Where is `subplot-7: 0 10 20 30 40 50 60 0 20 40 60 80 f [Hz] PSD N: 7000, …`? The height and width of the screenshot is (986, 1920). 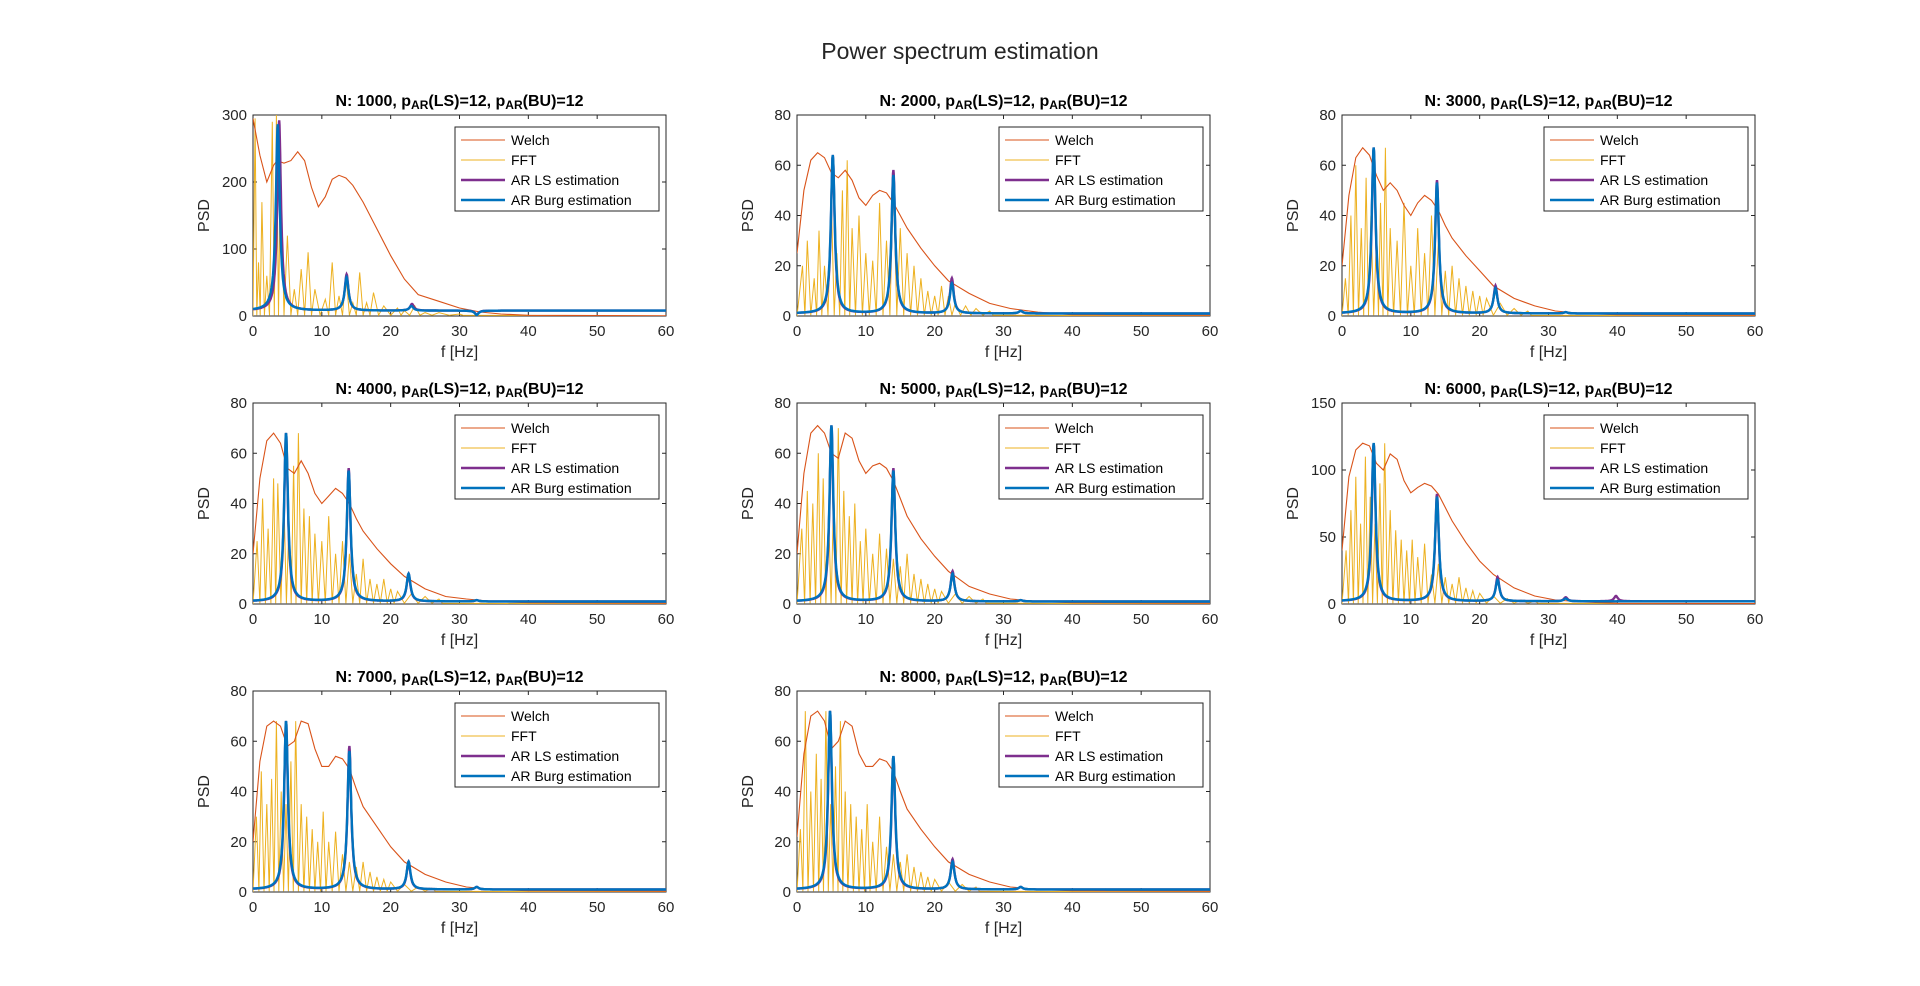 subplot-7: 0 10 20 30 40 50 60 0 20 40 60 80 f [Hz] PSD N: 7000, … is located at coordinates (435, 803).